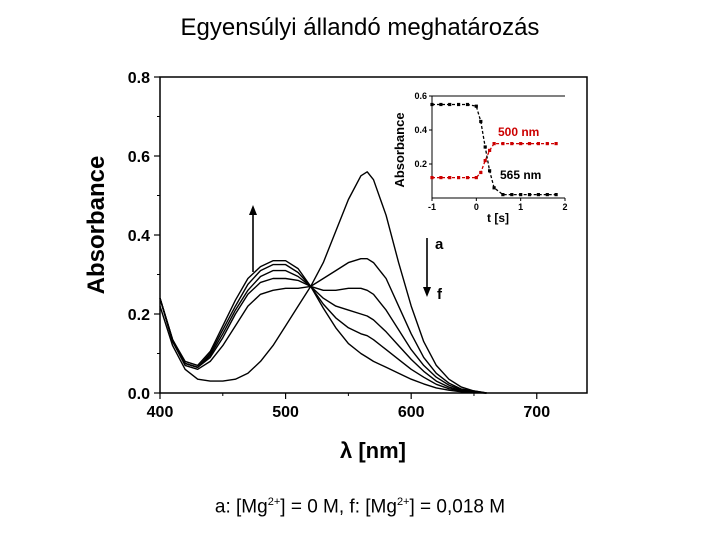 The height and width of the screenshot is (540, 720). What do you see at coordinates (139, 315) in the screenshot?
I see `main-y-tick-label: 0.2` at bounding box center [139, 315].